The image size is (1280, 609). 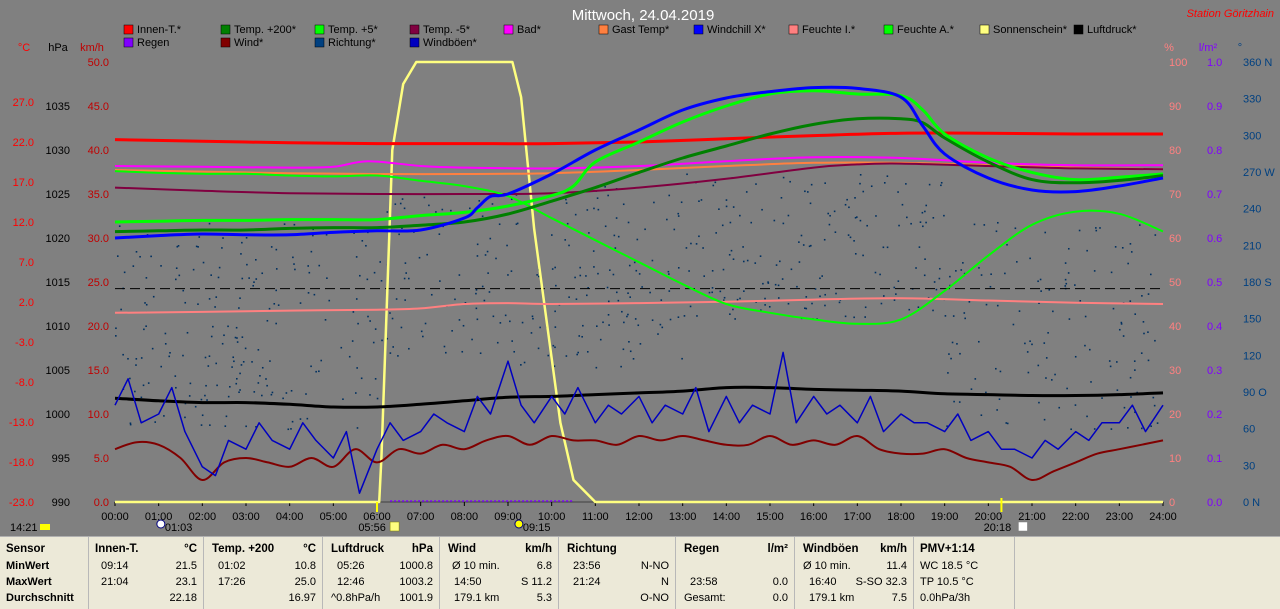 I want to click on y-tick-label: 60, so click(x=1249, y=430).